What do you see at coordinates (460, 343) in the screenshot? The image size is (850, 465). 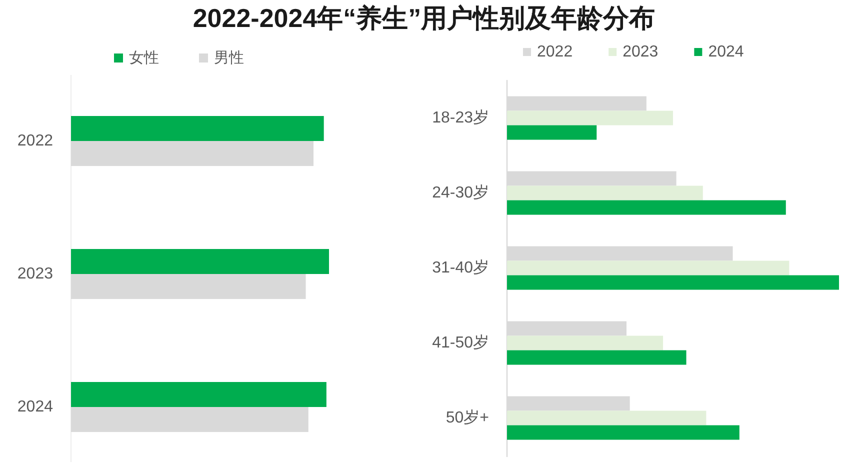 I see `y-tick-label: 41-50岁` at bounding box center [460, 343].